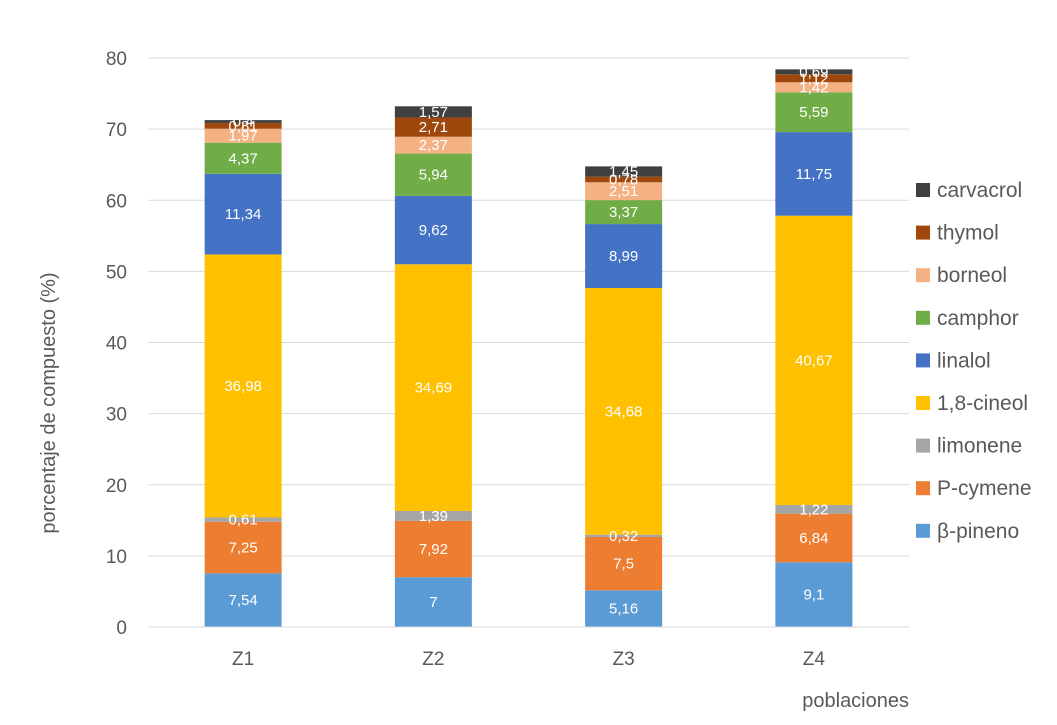  I want to click on legend-label: P-cymene, so click(984, 488).